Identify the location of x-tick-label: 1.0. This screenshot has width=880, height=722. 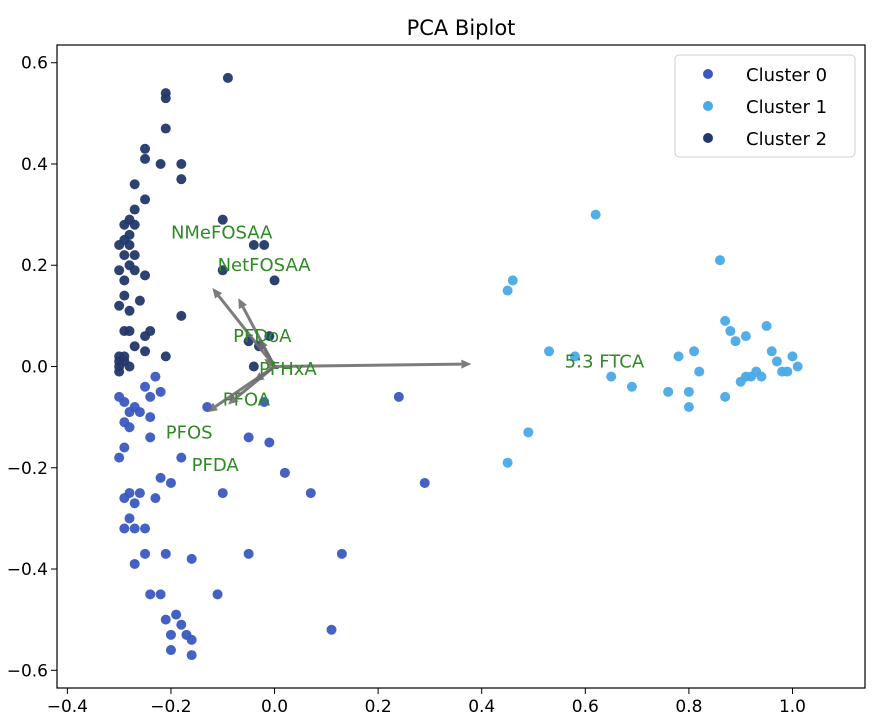
(792, 707).